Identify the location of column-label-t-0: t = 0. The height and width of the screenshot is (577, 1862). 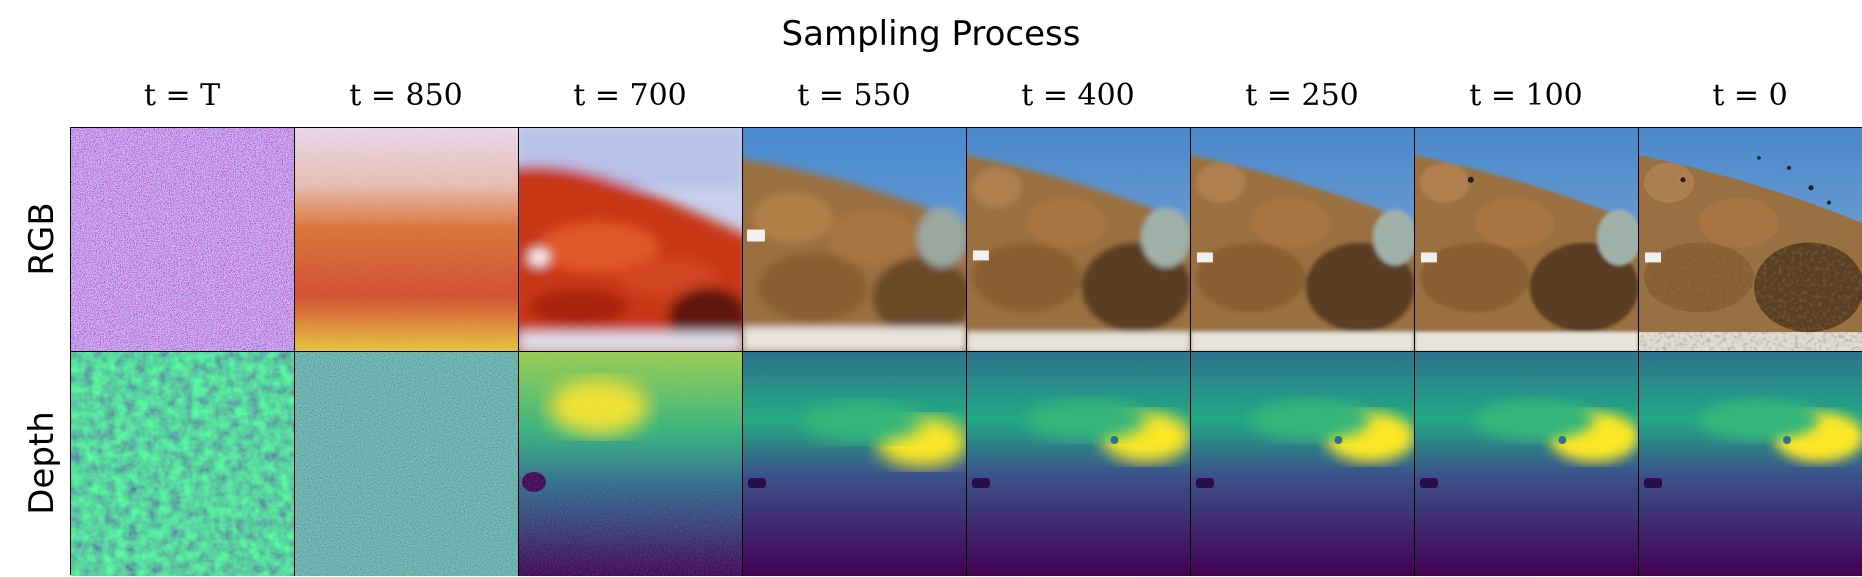
(1750, 95).